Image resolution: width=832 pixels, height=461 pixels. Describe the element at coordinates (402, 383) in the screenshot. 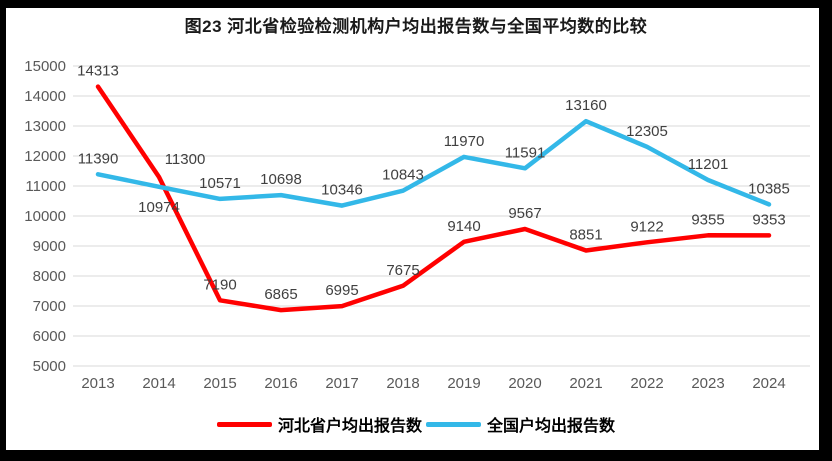

I see `x-axis-tick-label: 2018` at that location.